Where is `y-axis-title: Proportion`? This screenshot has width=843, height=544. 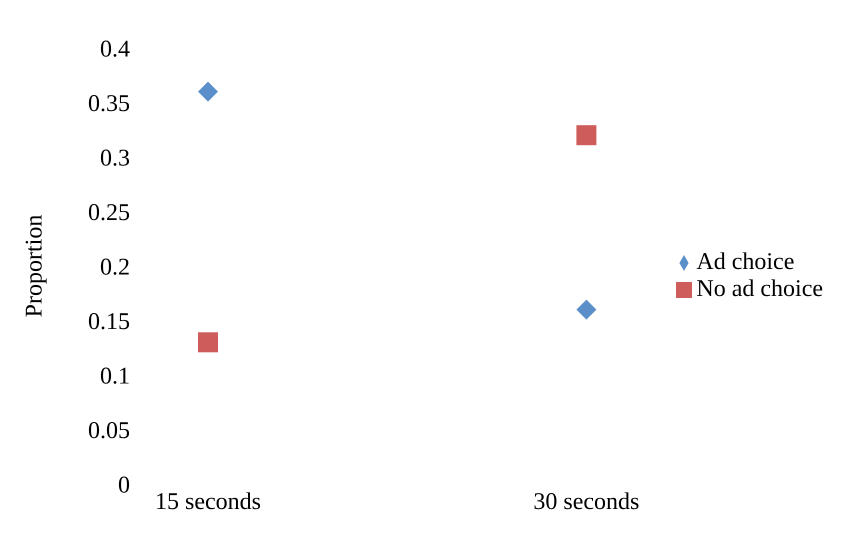 y-axis-title: Proportion is located at coordinates (35, 266).